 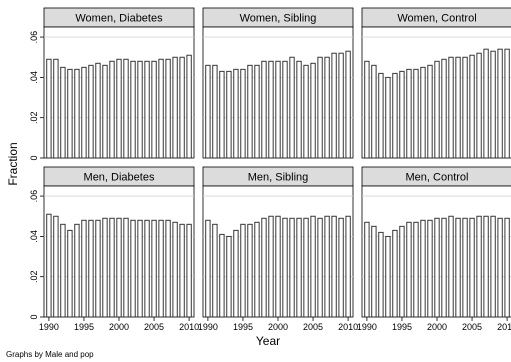 I want to click on panel-title: Men, Control, so click(x=437, y=178).